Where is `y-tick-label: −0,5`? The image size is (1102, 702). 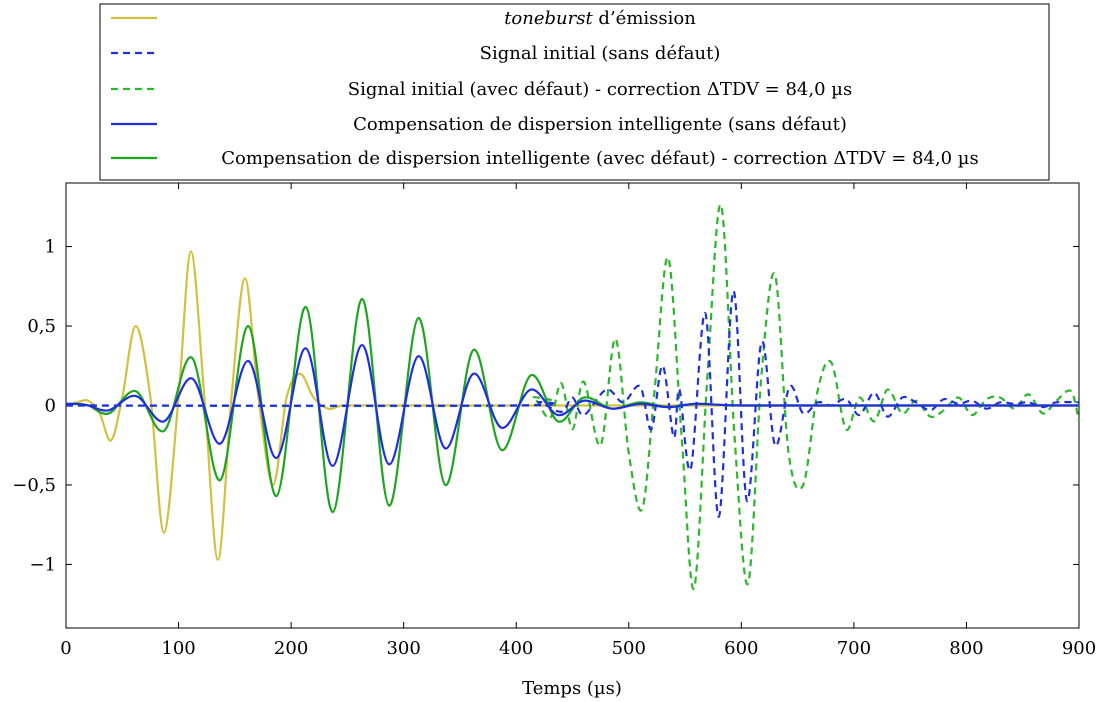 y-tick-label: −0,5 is located at coordinates (34, 485).